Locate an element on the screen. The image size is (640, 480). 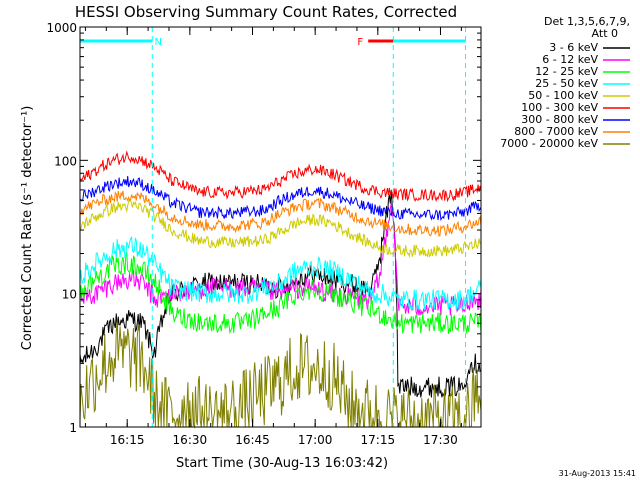
legend-entry-label: 7000 - 20000 keV is located at coordinates (549, 143).